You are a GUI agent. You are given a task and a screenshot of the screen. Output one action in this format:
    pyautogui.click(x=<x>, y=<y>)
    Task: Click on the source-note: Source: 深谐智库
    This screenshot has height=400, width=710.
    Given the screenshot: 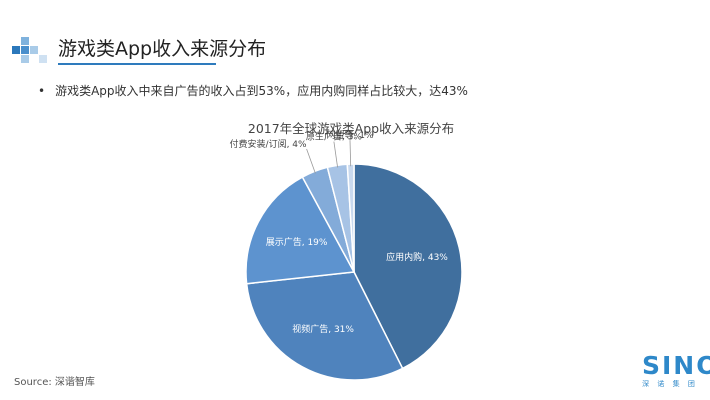 What is the action you would take?
    pyautogui.click(x=54, y=382)
    